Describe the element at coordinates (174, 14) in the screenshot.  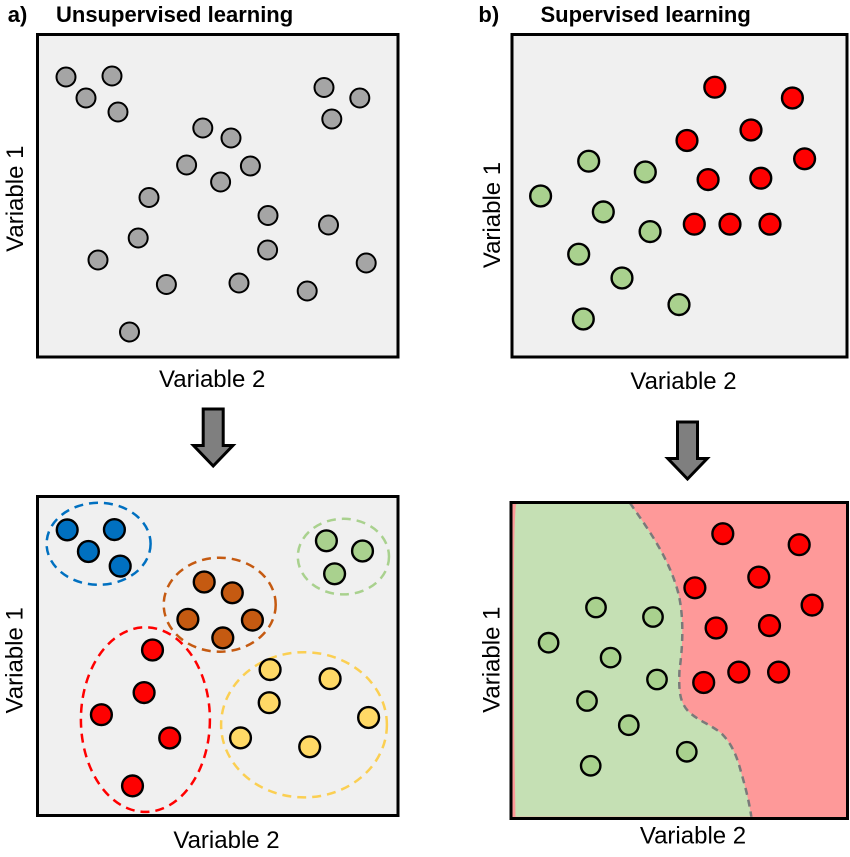
I see `svg-text: Unsupervised learning` at that location.